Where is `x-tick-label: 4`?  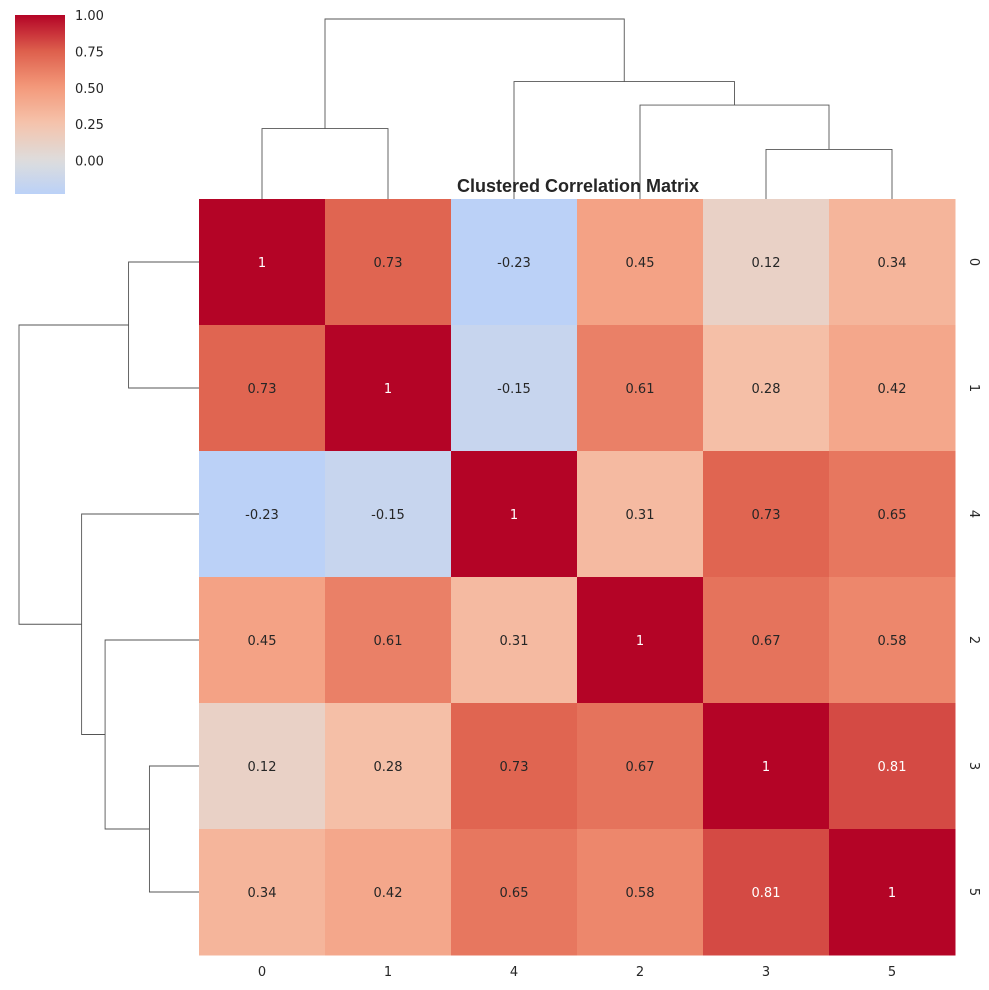 x-tick-label: 4 is located at coordinates (514, 972).